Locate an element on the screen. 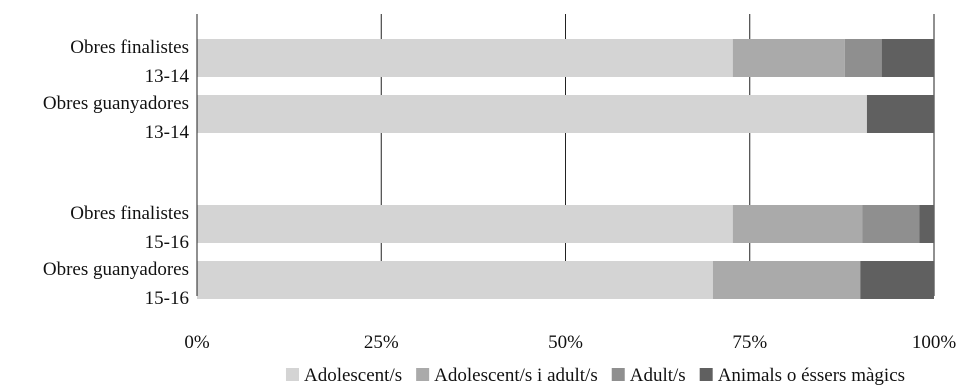 This screenshot has width=957, height=389. x-tick-label: 50% is located at coordinates (565, 342).